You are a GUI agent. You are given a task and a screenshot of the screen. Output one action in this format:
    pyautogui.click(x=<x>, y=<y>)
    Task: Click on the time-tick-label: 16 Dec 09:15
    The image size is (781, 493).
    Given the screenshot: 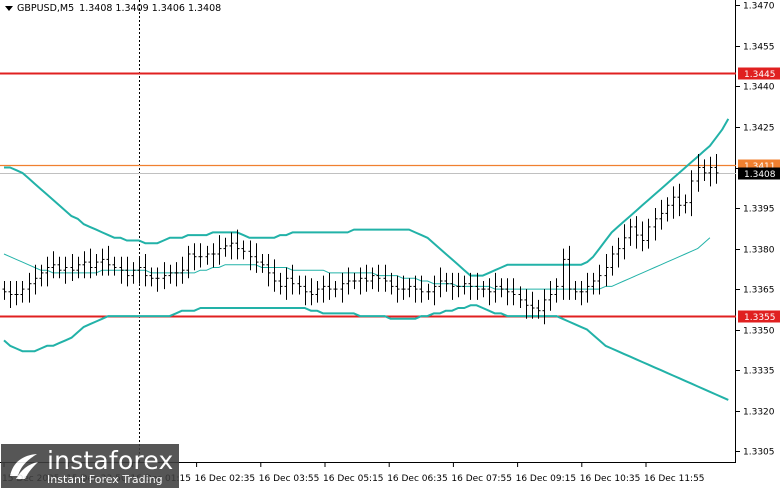 What is the action you would take?
    pyautogui.click(x=546, y=479)
    